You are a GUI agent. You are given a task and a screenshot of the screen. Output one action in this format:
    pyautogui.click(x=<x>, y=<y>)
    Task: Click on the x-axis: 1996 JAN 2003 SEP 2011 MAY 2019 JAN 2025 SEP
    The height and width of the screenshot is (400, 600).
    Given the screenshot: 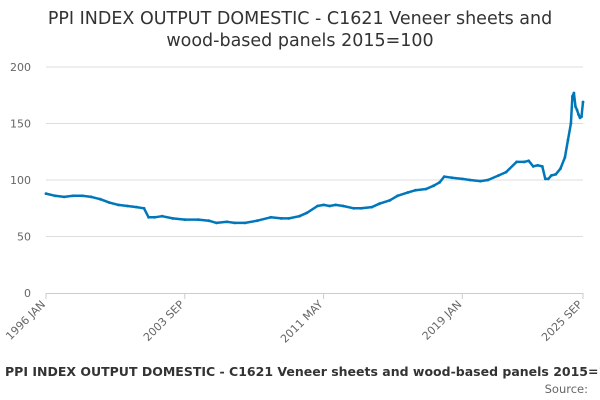 What is the action you would take?
    pyautogui.click(x=294, y=319)
    